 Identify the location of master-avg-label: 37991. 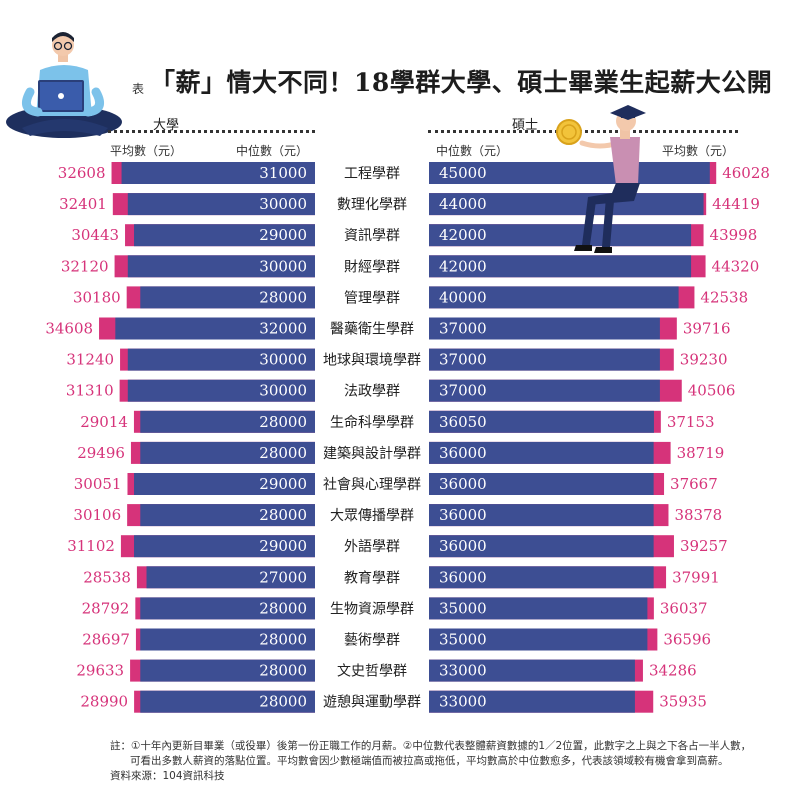
(696, 577).